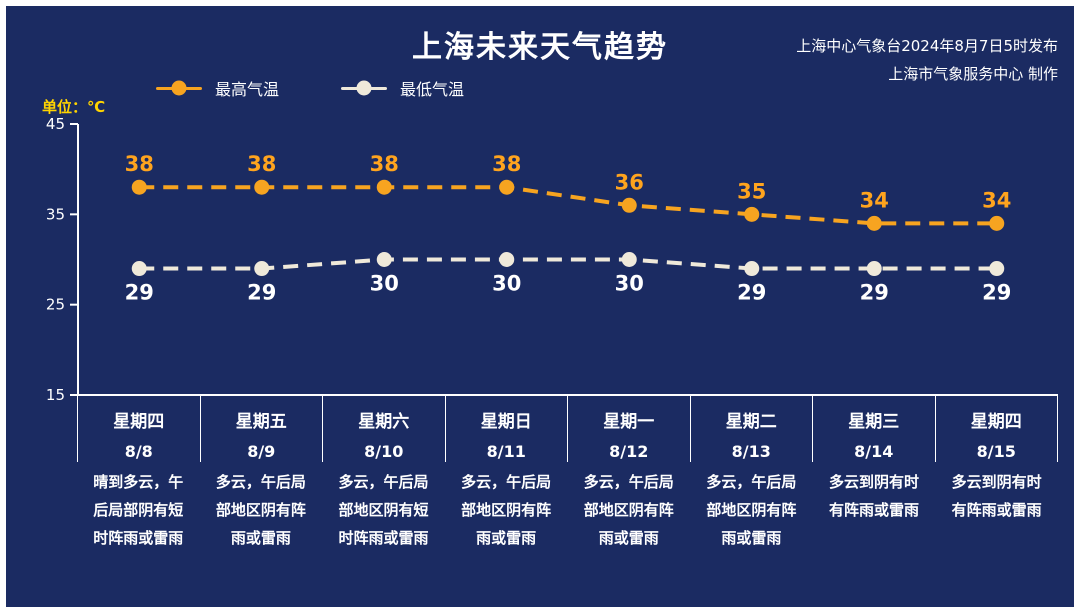 The height and width of the screenshot is (613, 1080). I want to click on source-info: 上海中心气象台2024年8月7日5时发布 上海市气象服务中心 制作, so click(927, 60).